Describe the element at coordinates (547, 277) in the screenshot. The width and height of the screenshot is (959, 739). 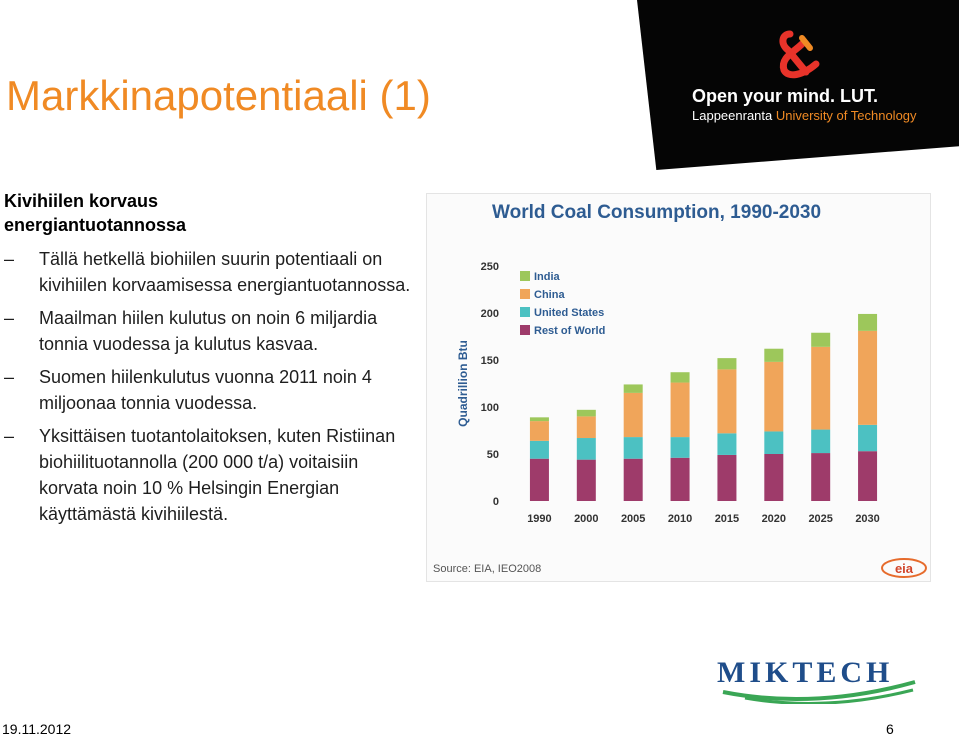
I see `legend-label: India` at that location.